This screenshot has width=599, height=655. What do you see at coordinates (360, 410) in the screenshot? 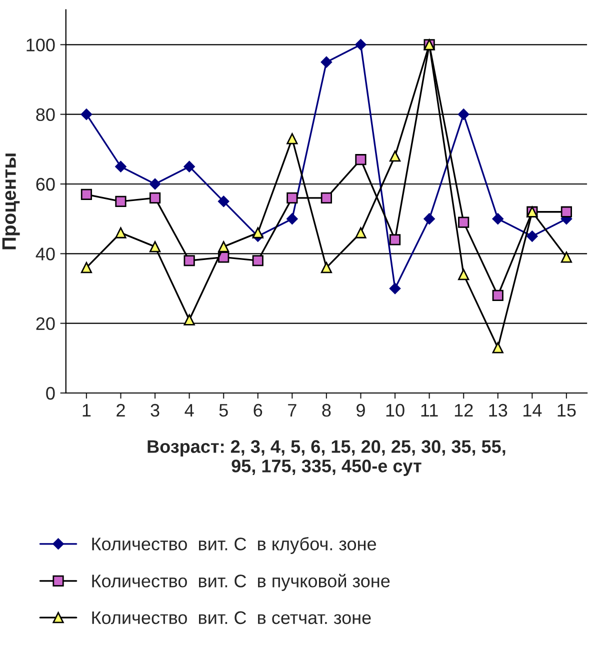
I see `x-tick-label: 9` at bounding box center [360, 410].